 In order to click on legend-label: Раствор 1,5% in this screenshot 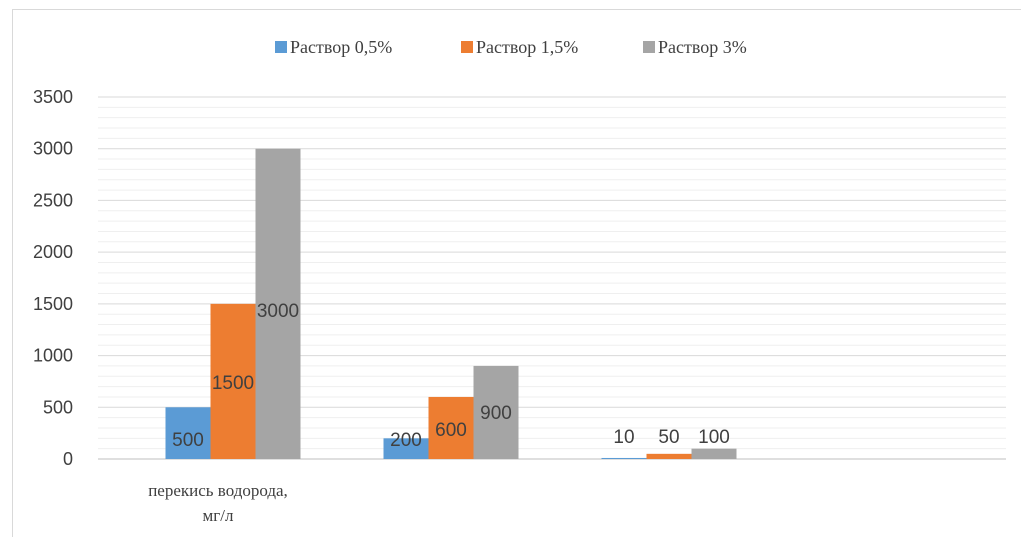, I will do `click(527, 47)`.